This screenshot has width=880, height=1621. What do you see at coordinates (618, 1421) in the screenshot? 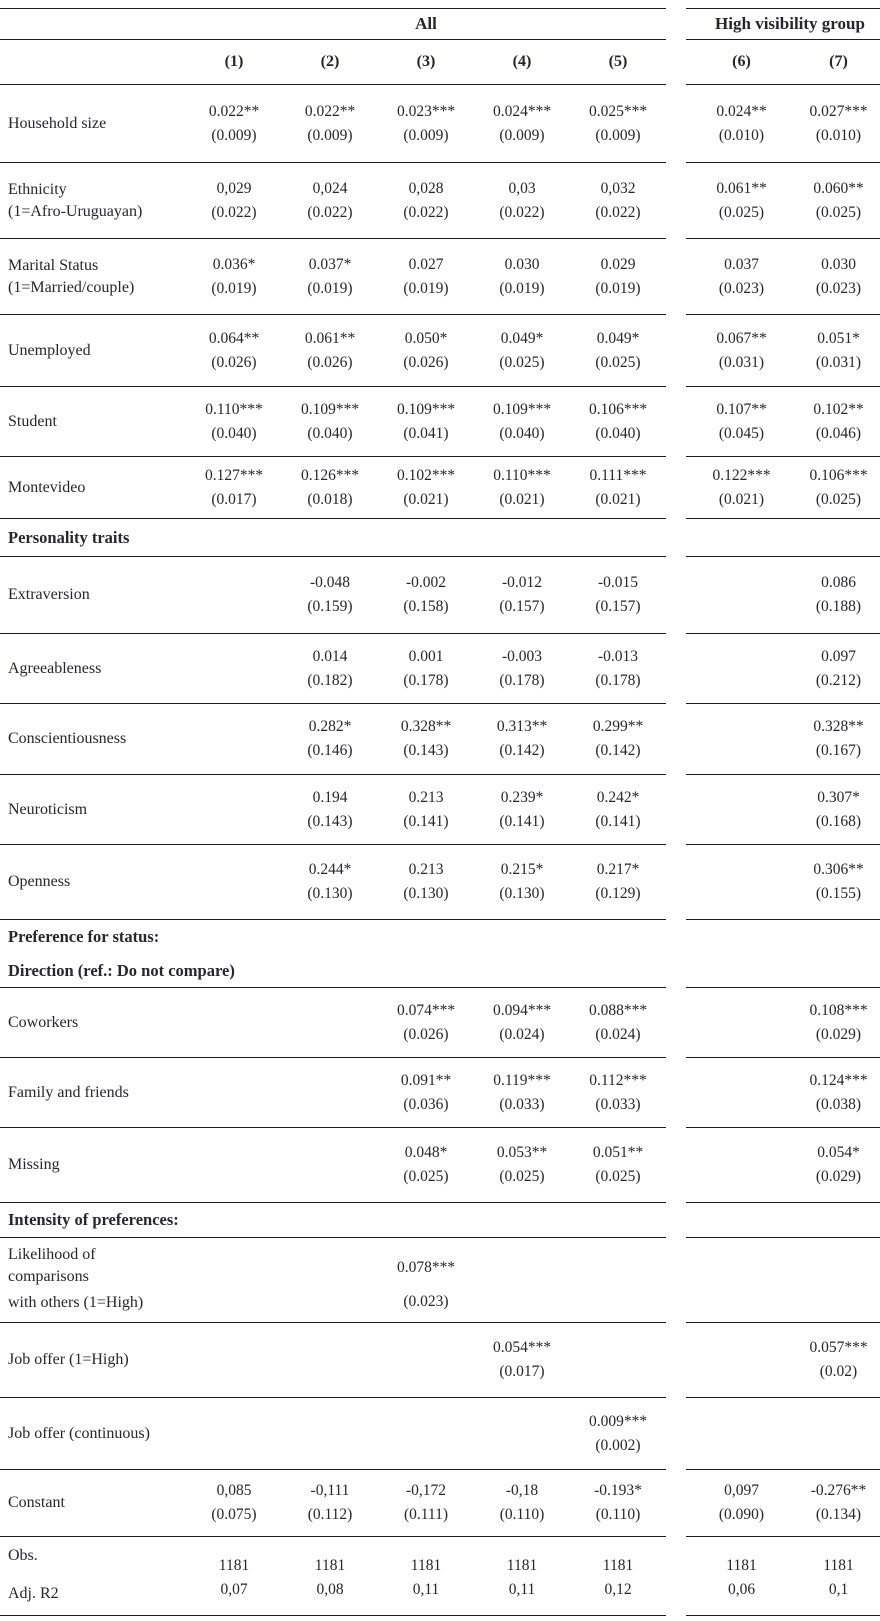
I see `coef-value: 0.009***` at bounding box center [618, 1421].